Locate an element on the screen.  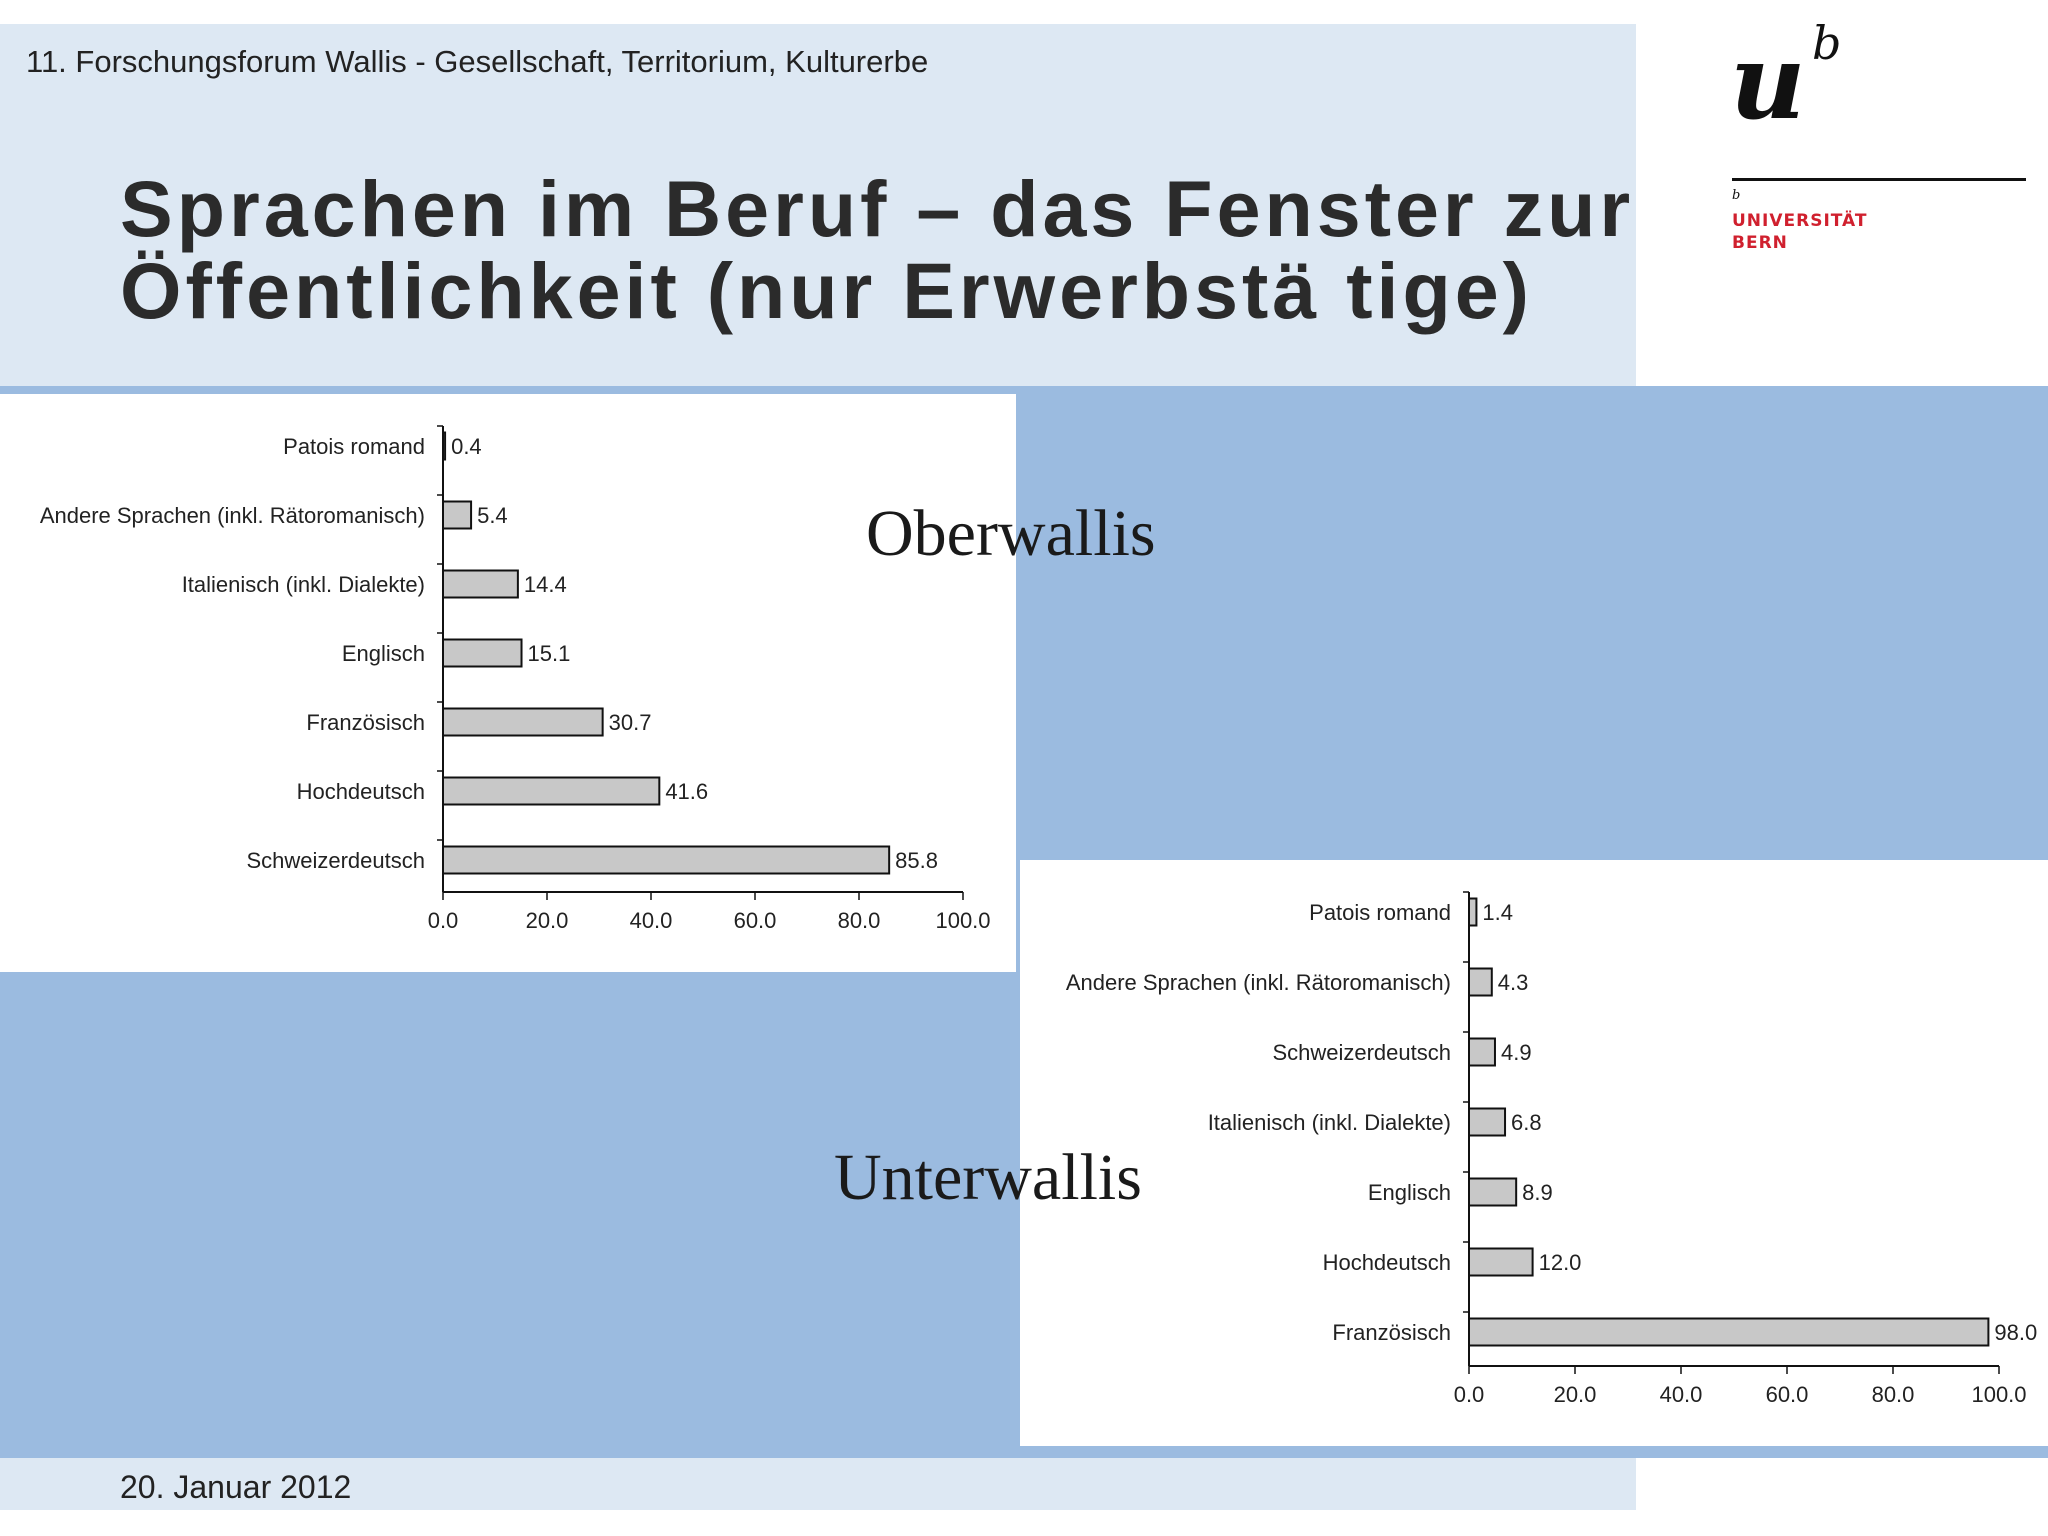
university-logo: u b b UNIVERSITÄT BERN is located at coordinates (1880, 140).